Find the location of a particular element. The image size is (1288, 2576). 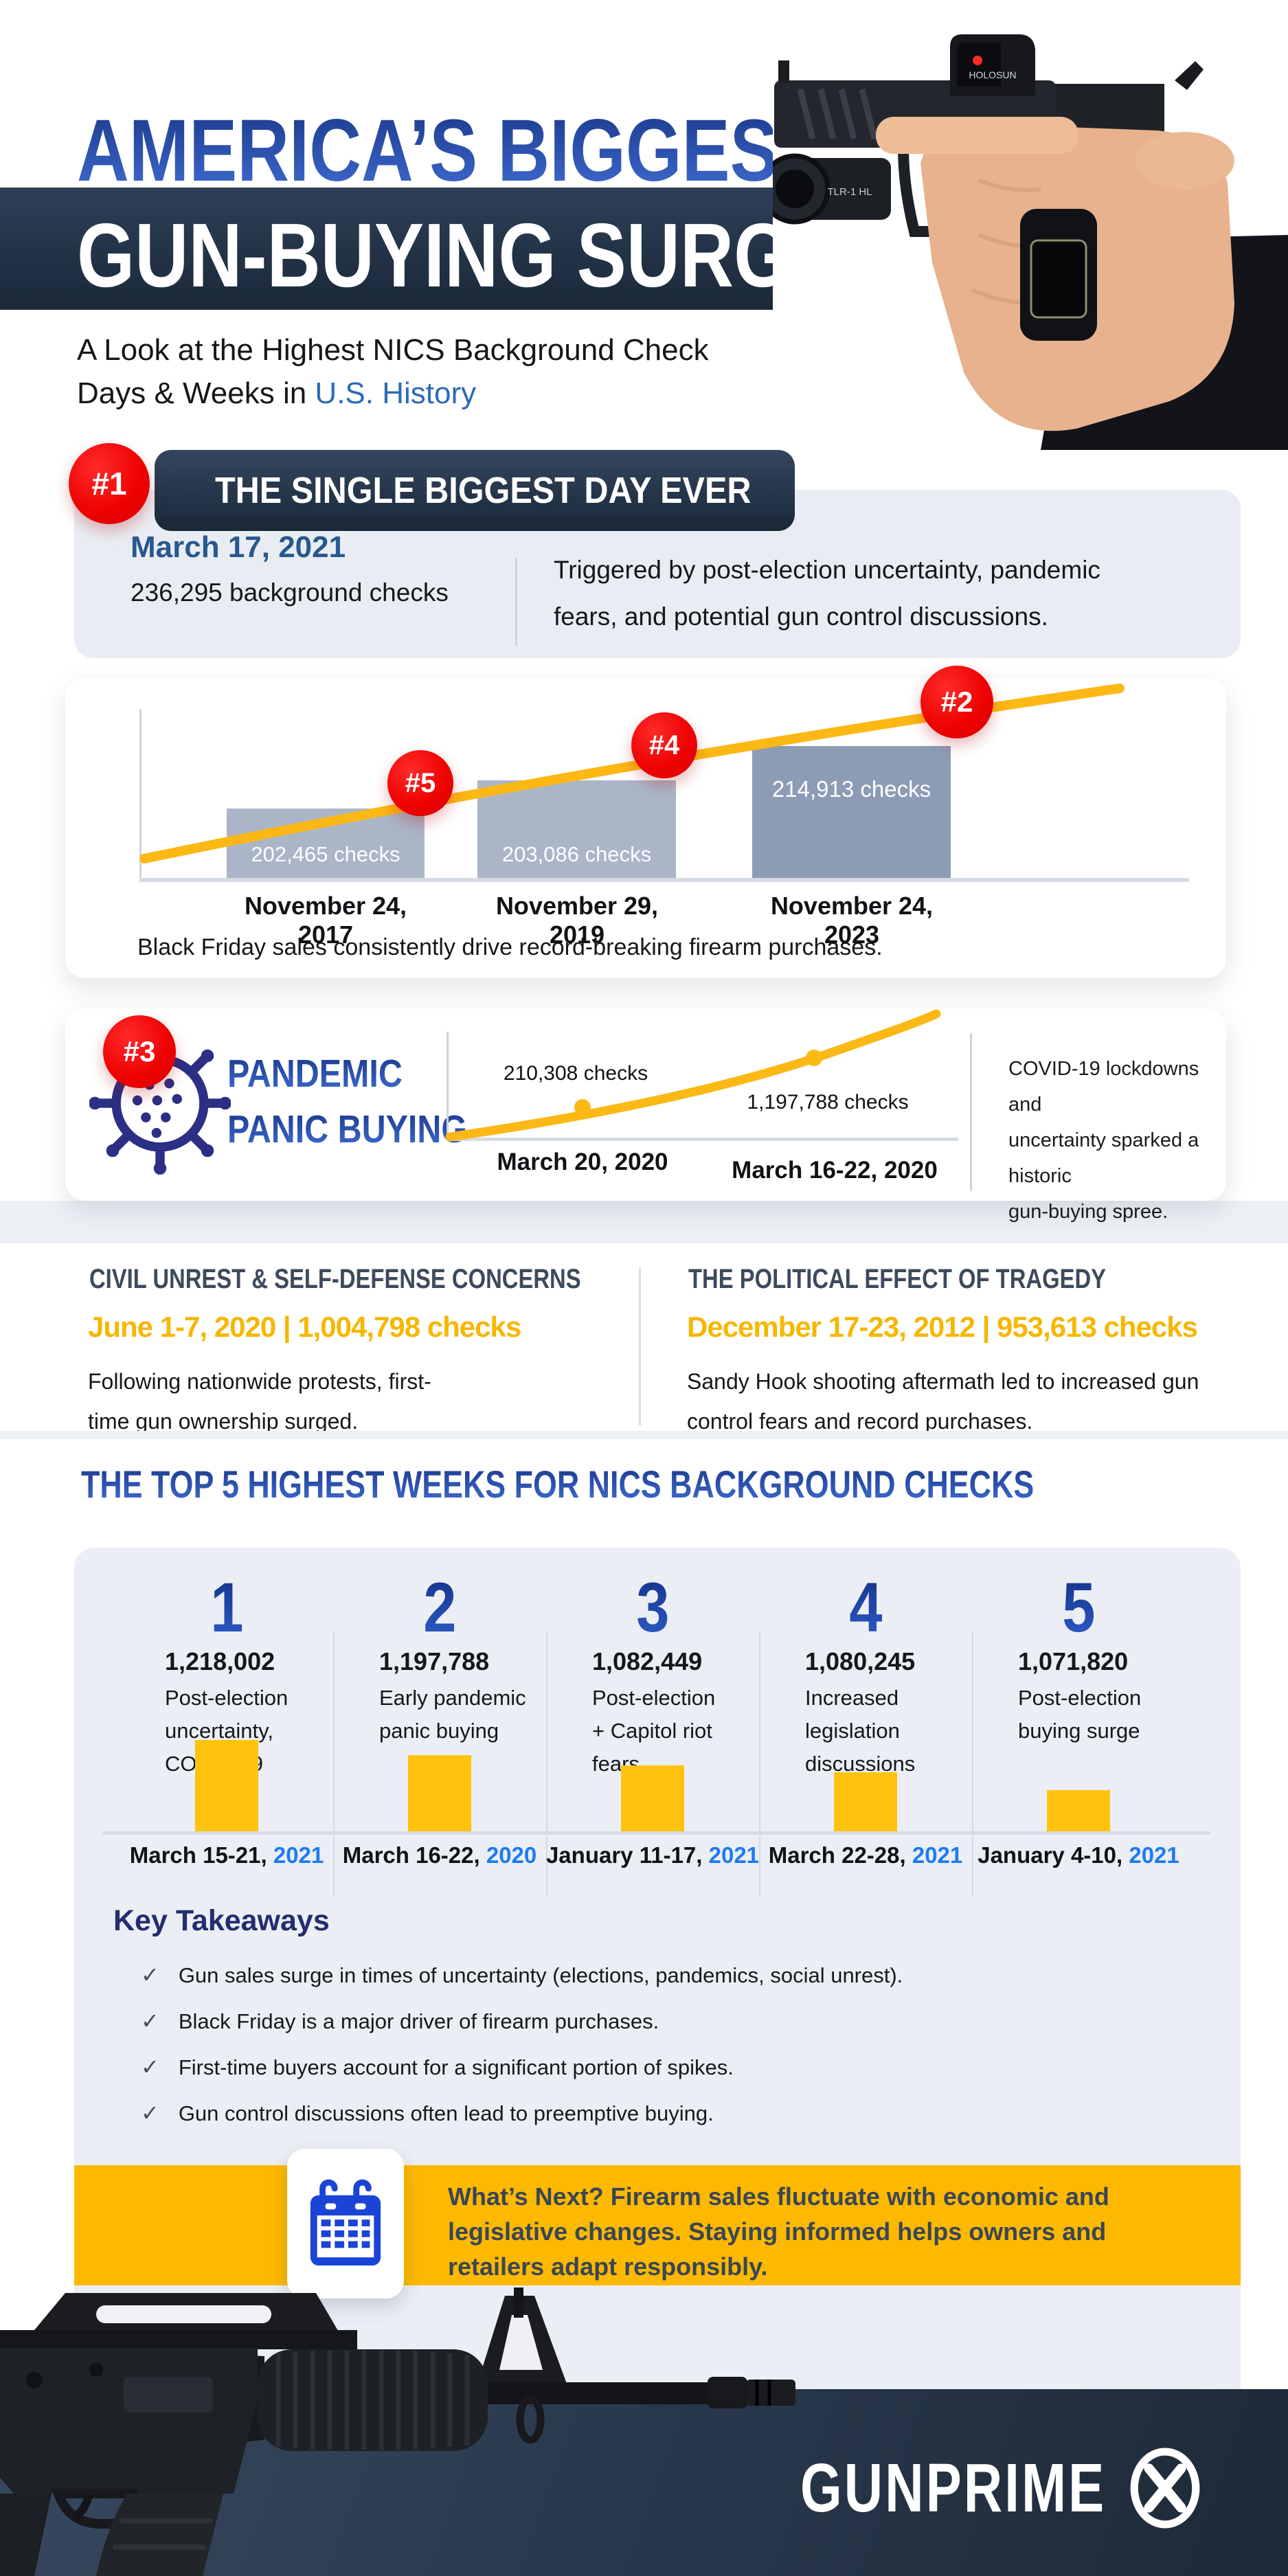

bf-date-2023: November 24, 2023 is located at coordinates (852, 920).